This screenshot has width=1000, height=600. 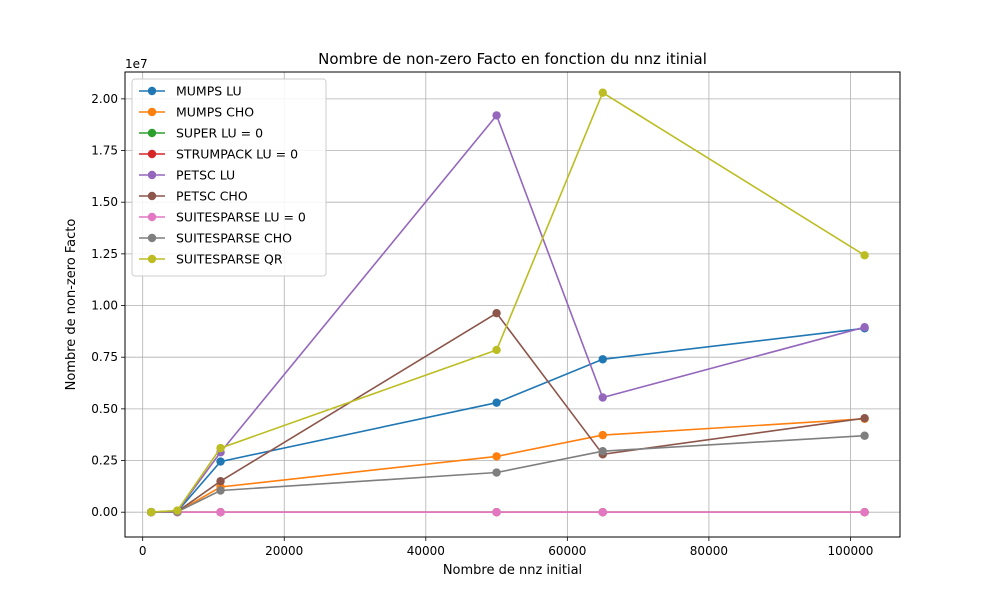 What do you see at coordinates (104, 202) in the screenshot?
I see `y-tick-label: 1.50` at bounding box center [104, 202].